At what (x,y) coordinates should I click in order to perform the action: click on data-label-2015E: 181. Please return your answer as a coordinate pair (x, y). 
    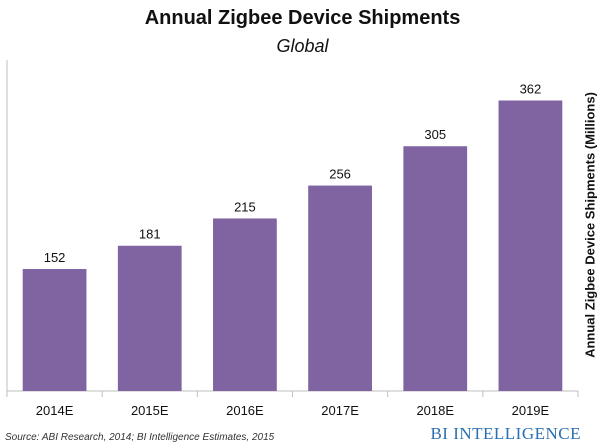
    Looking at the image, I should click on (150, 234).